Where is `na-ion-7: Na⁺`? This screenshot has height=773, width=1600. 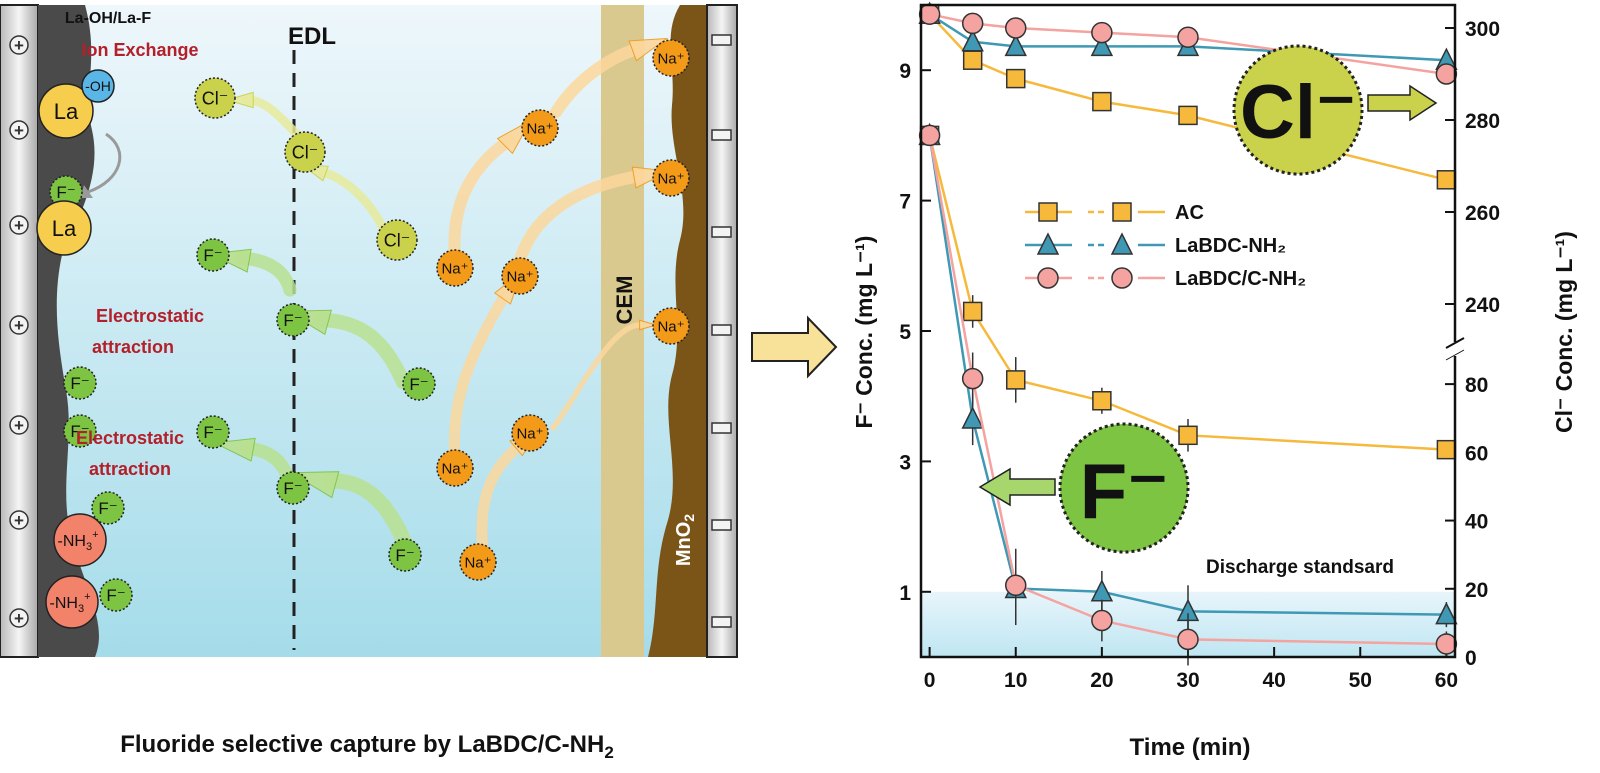
na-ion-7: Na⁺ is located at coordinates (671, 58).